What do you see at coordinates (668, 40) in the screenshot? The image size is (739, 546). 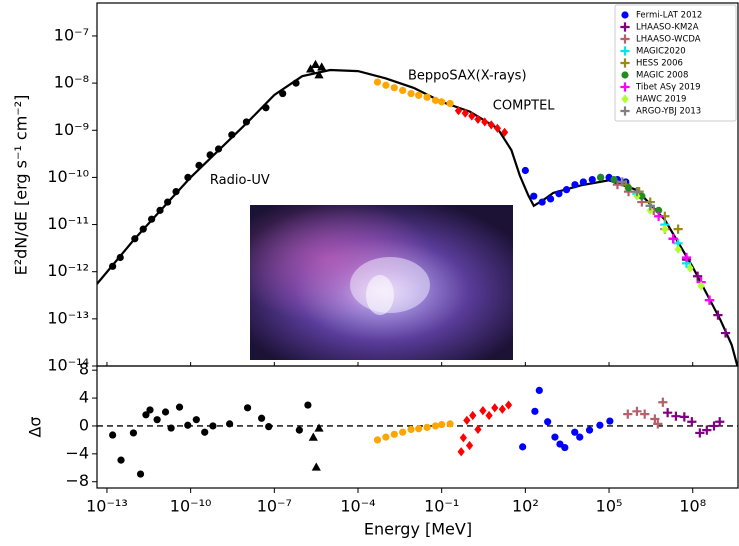 I see `legend-label: LHAASO-WCDA` at bounding box center [668, 40].